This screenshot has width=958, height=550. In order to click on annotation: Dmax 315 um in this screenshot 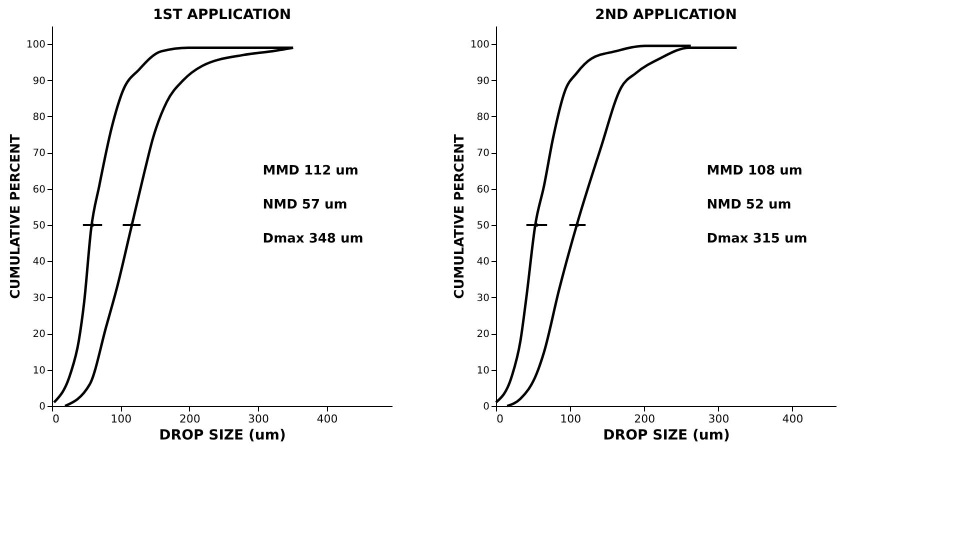, I will do `click(757, 238)`.